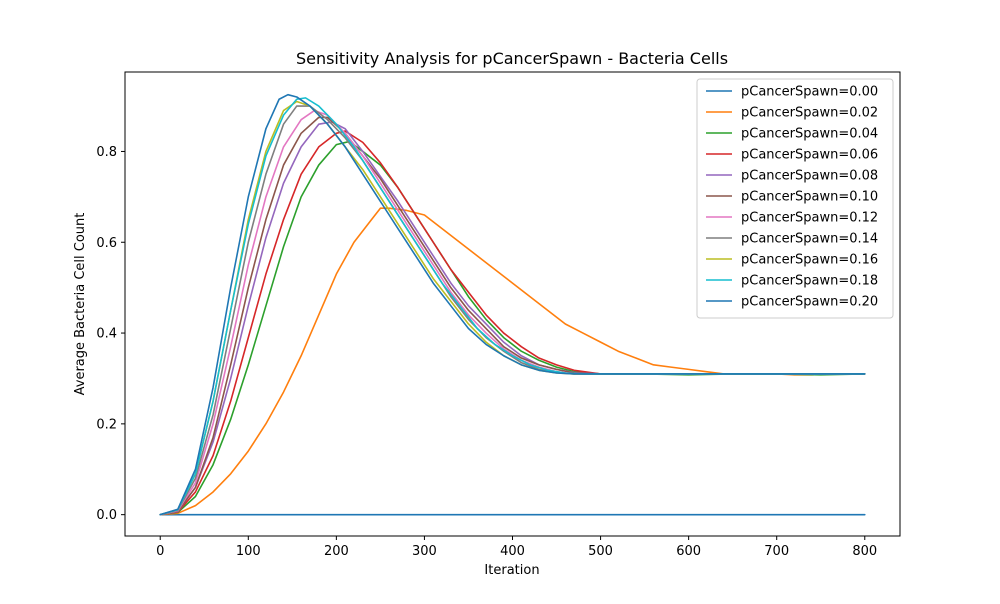  Describe the element at coordinates (512, 551) in the screenshot. I see `x-tick-label: 400` at that location.